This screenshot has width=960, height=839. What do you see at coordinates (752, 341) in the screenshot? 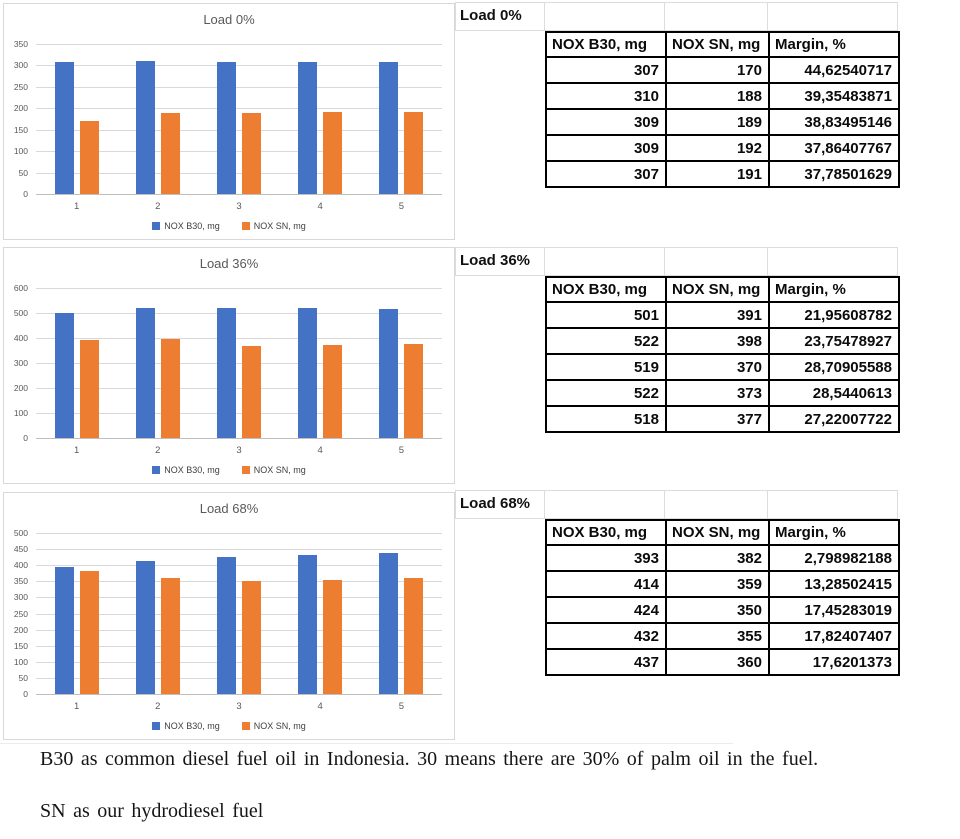
I see `table-row: 522 398 23,75478927` at bounding box center [752, 341].